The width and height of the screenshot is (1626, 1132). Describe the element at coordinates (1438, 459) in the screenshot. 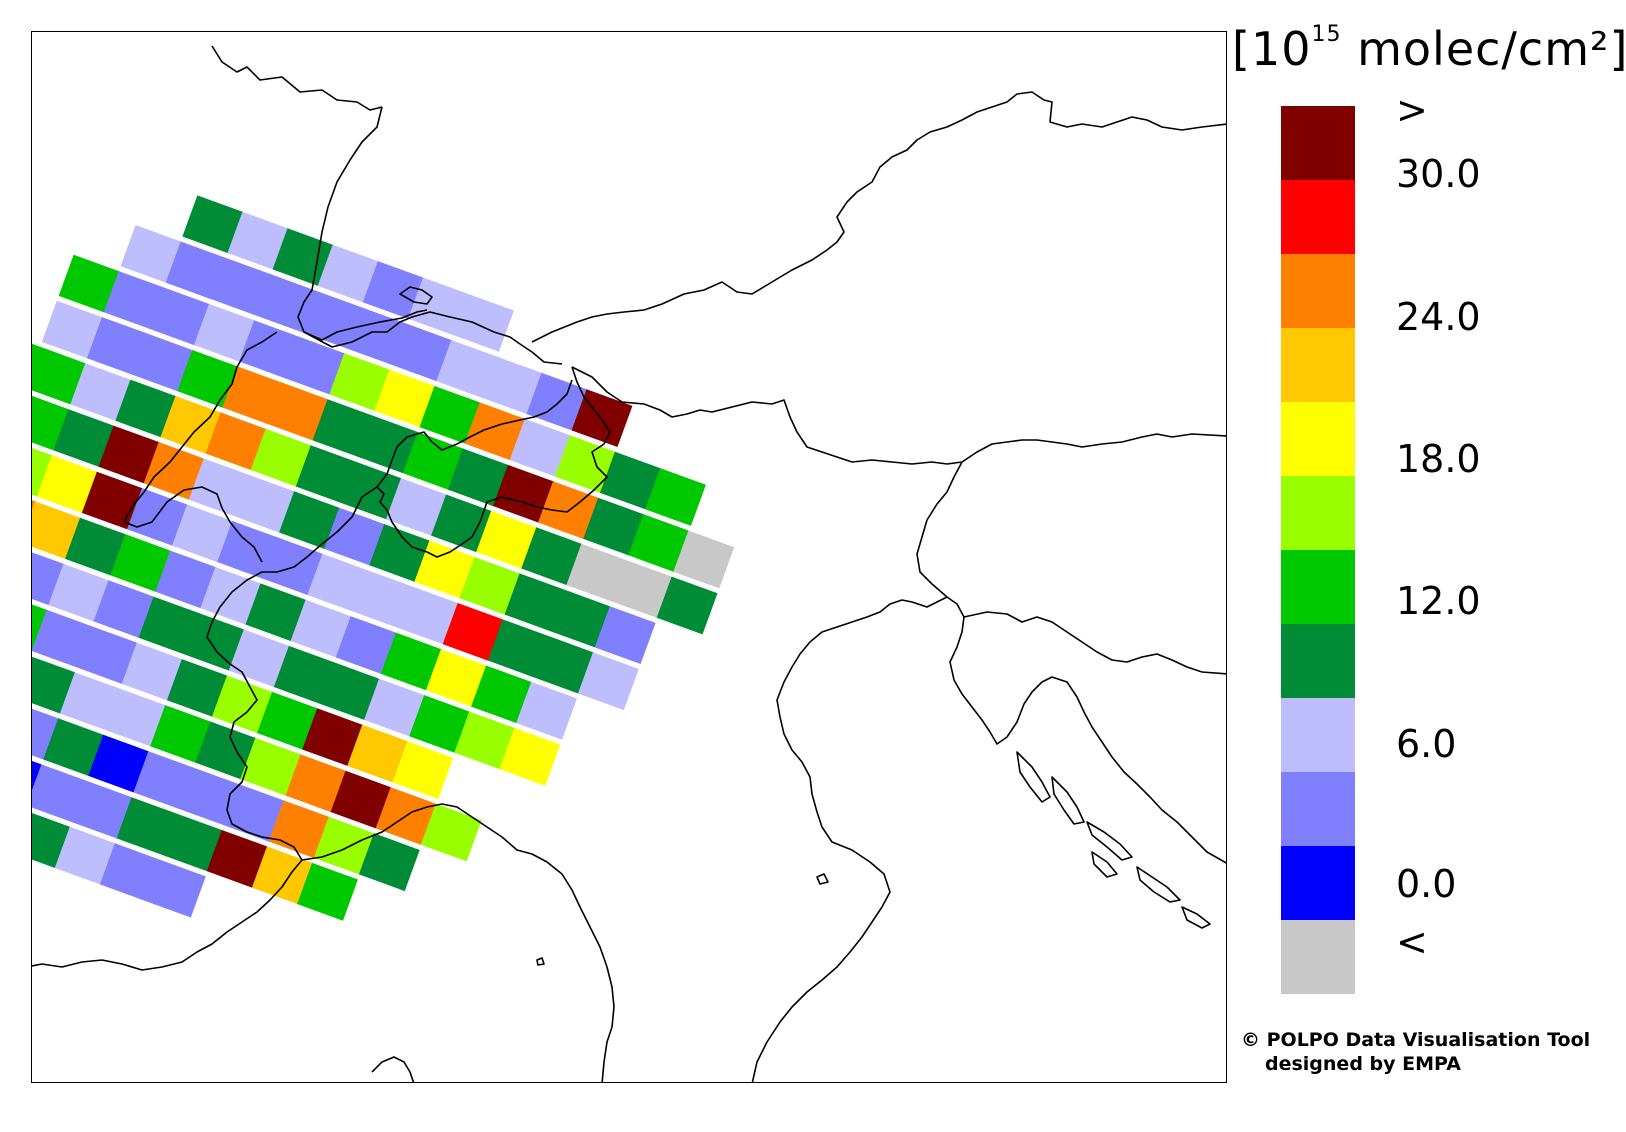

I see `legend-tick: 18.0` at that location.